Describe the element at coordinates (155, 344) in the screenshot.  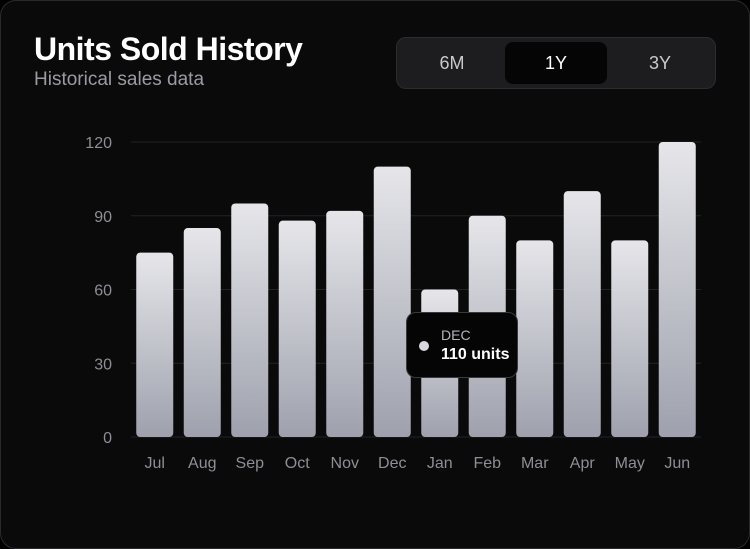
I see `bar-jul` at that location.